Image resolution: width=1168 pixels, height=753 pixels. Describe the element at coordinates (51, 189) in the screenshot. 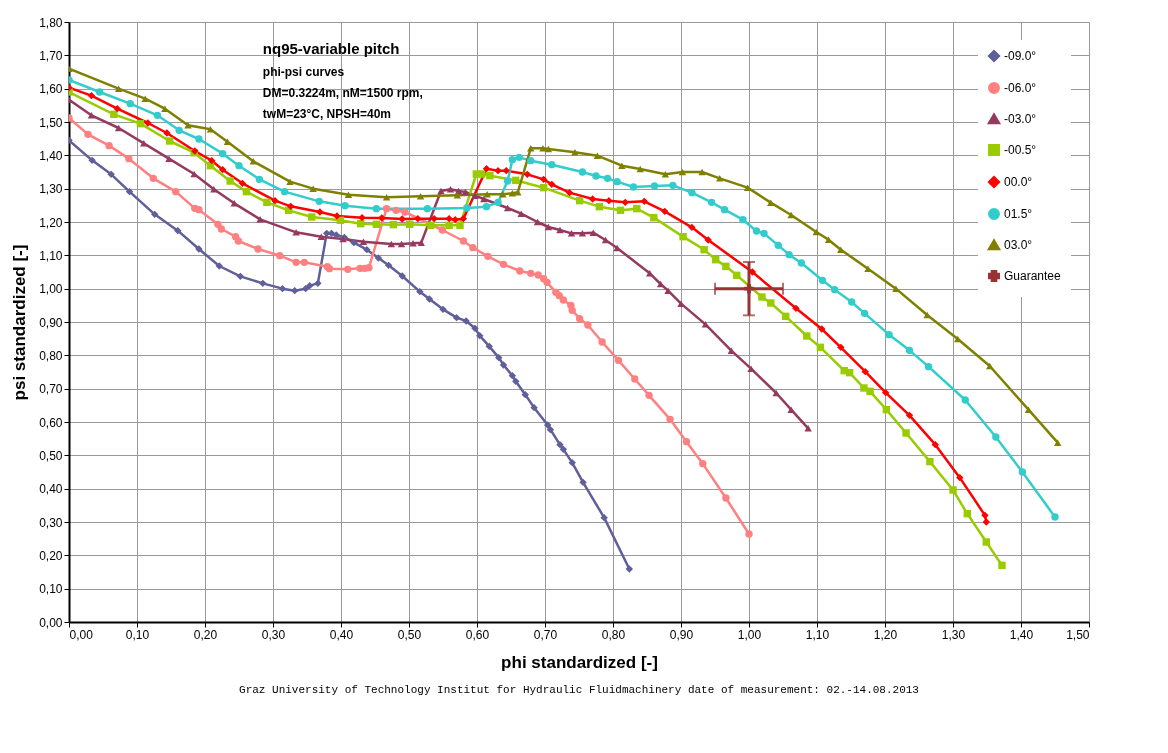

I see `y-tick-label: 1,30` at that location.